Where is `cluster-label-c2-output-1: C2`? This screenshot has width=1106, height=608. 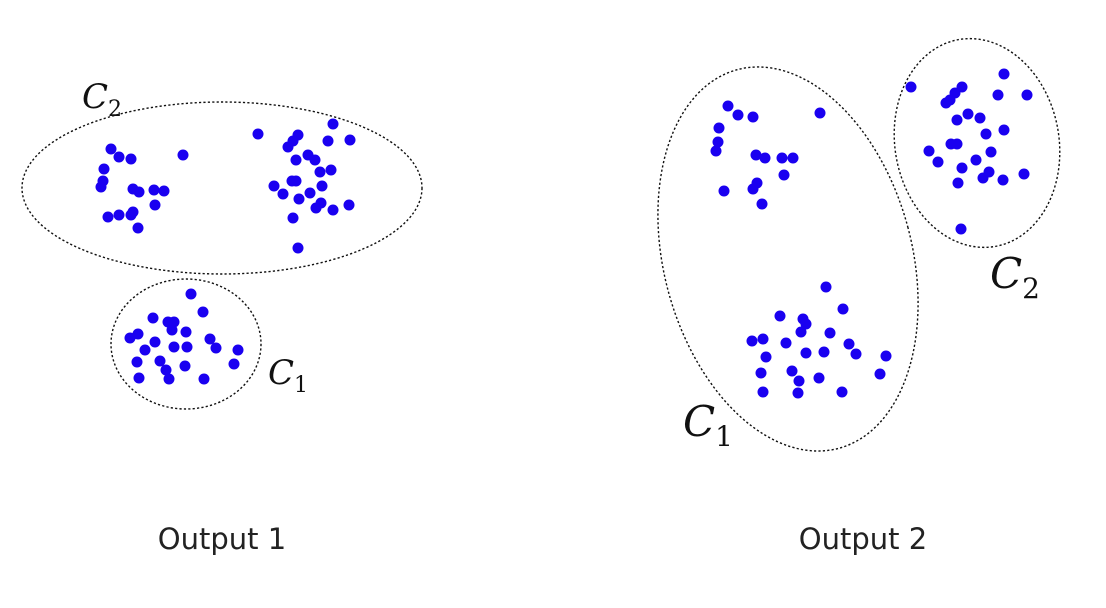 cluster-label-c2-output-1: C2 is located at coordinates (102, 99).